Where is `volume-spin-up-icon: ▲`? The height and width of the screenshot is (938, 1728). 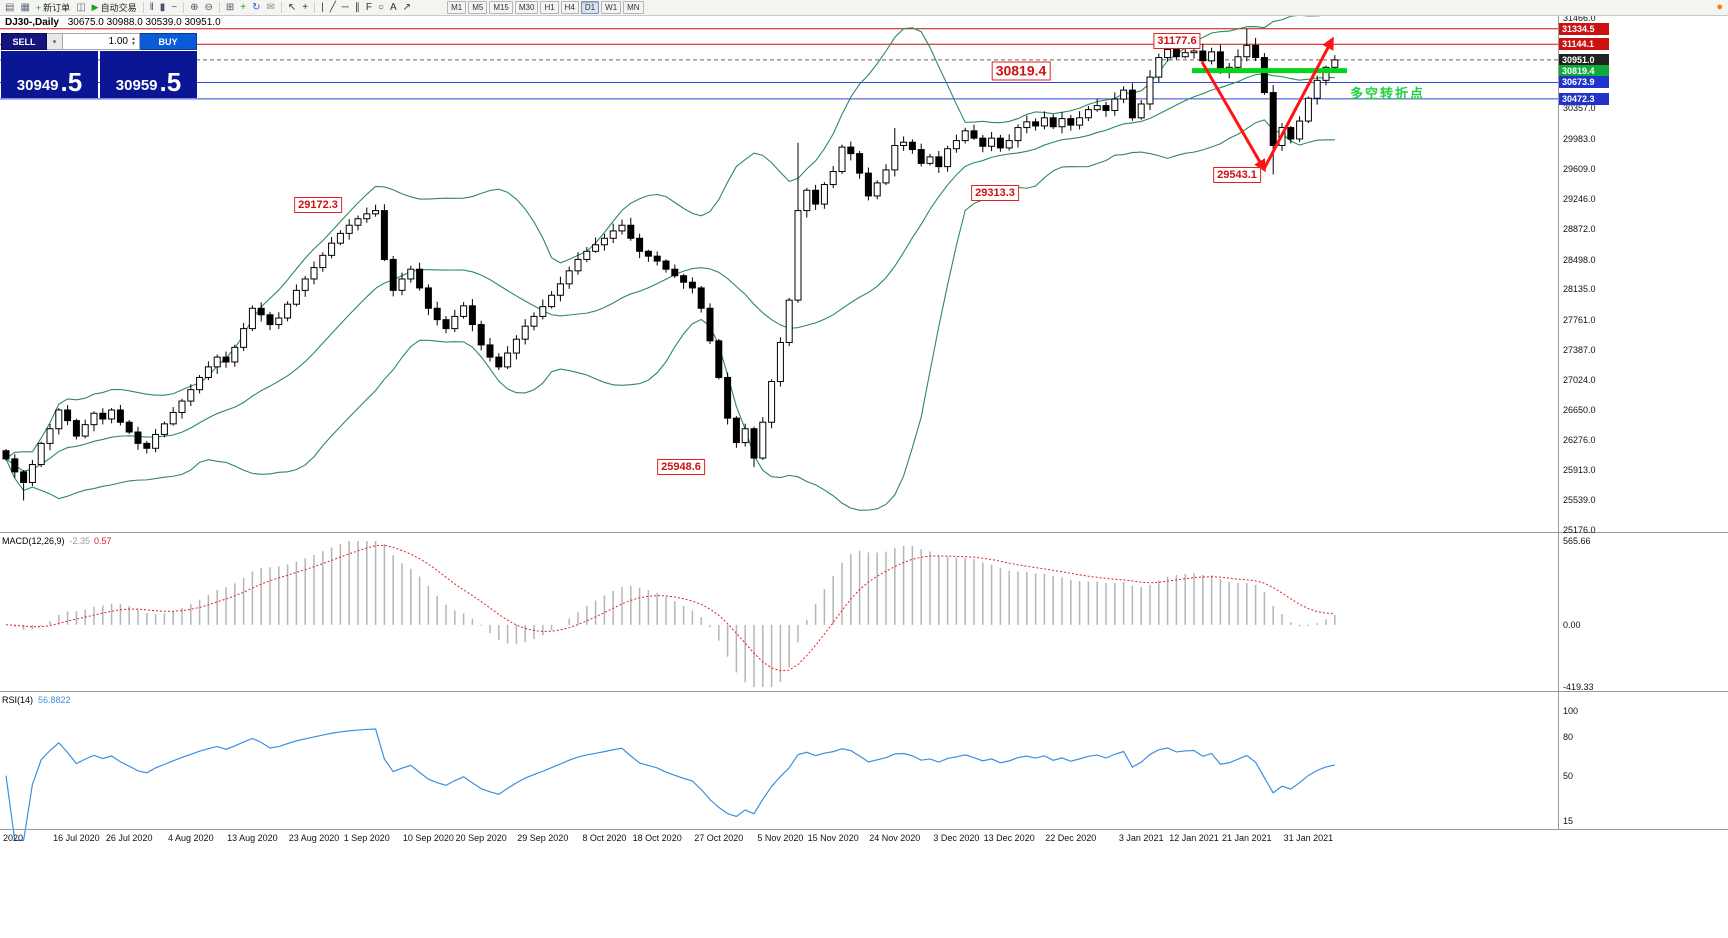 volume-spin-up-icon: ▲ is located at coordinates (133, 38).